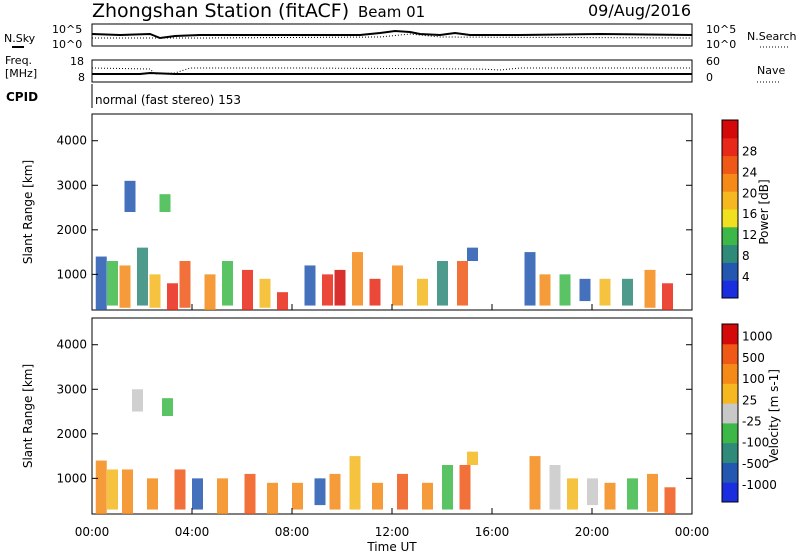  What do you see at coordinates (18, 60) in the screenshot?
I see `freq-label-line1: Freq.` at bounding box center [18, 60].